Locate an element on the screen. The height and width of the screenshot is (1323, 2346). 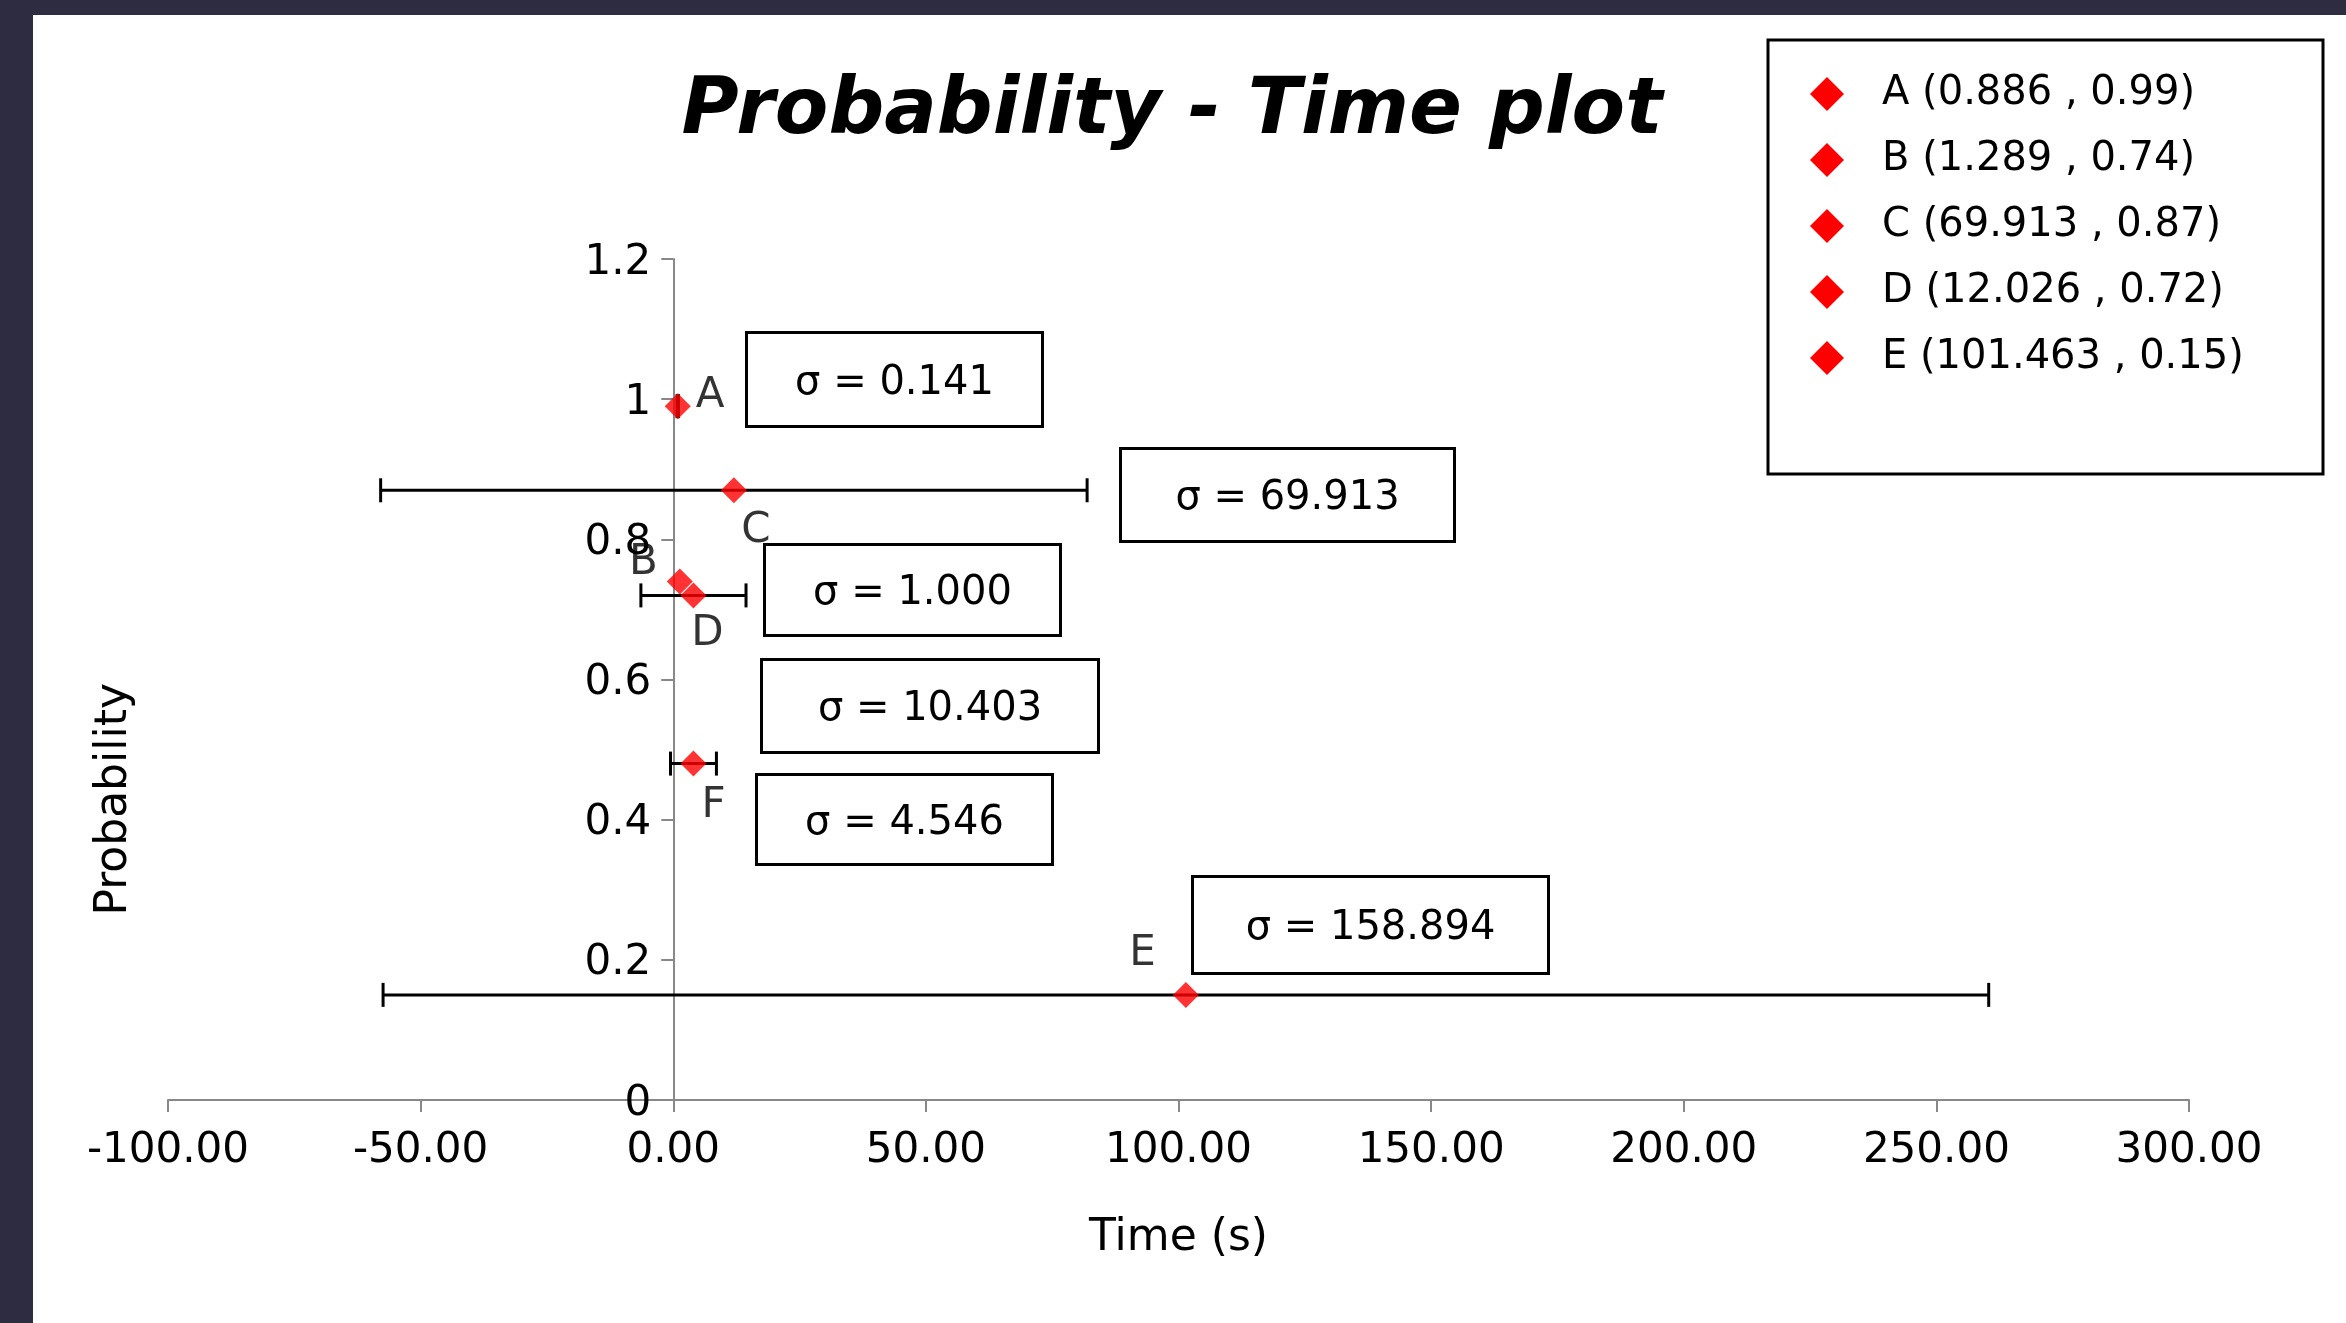
y-tick-label: 0.2 is located at coordinates (618, 960).